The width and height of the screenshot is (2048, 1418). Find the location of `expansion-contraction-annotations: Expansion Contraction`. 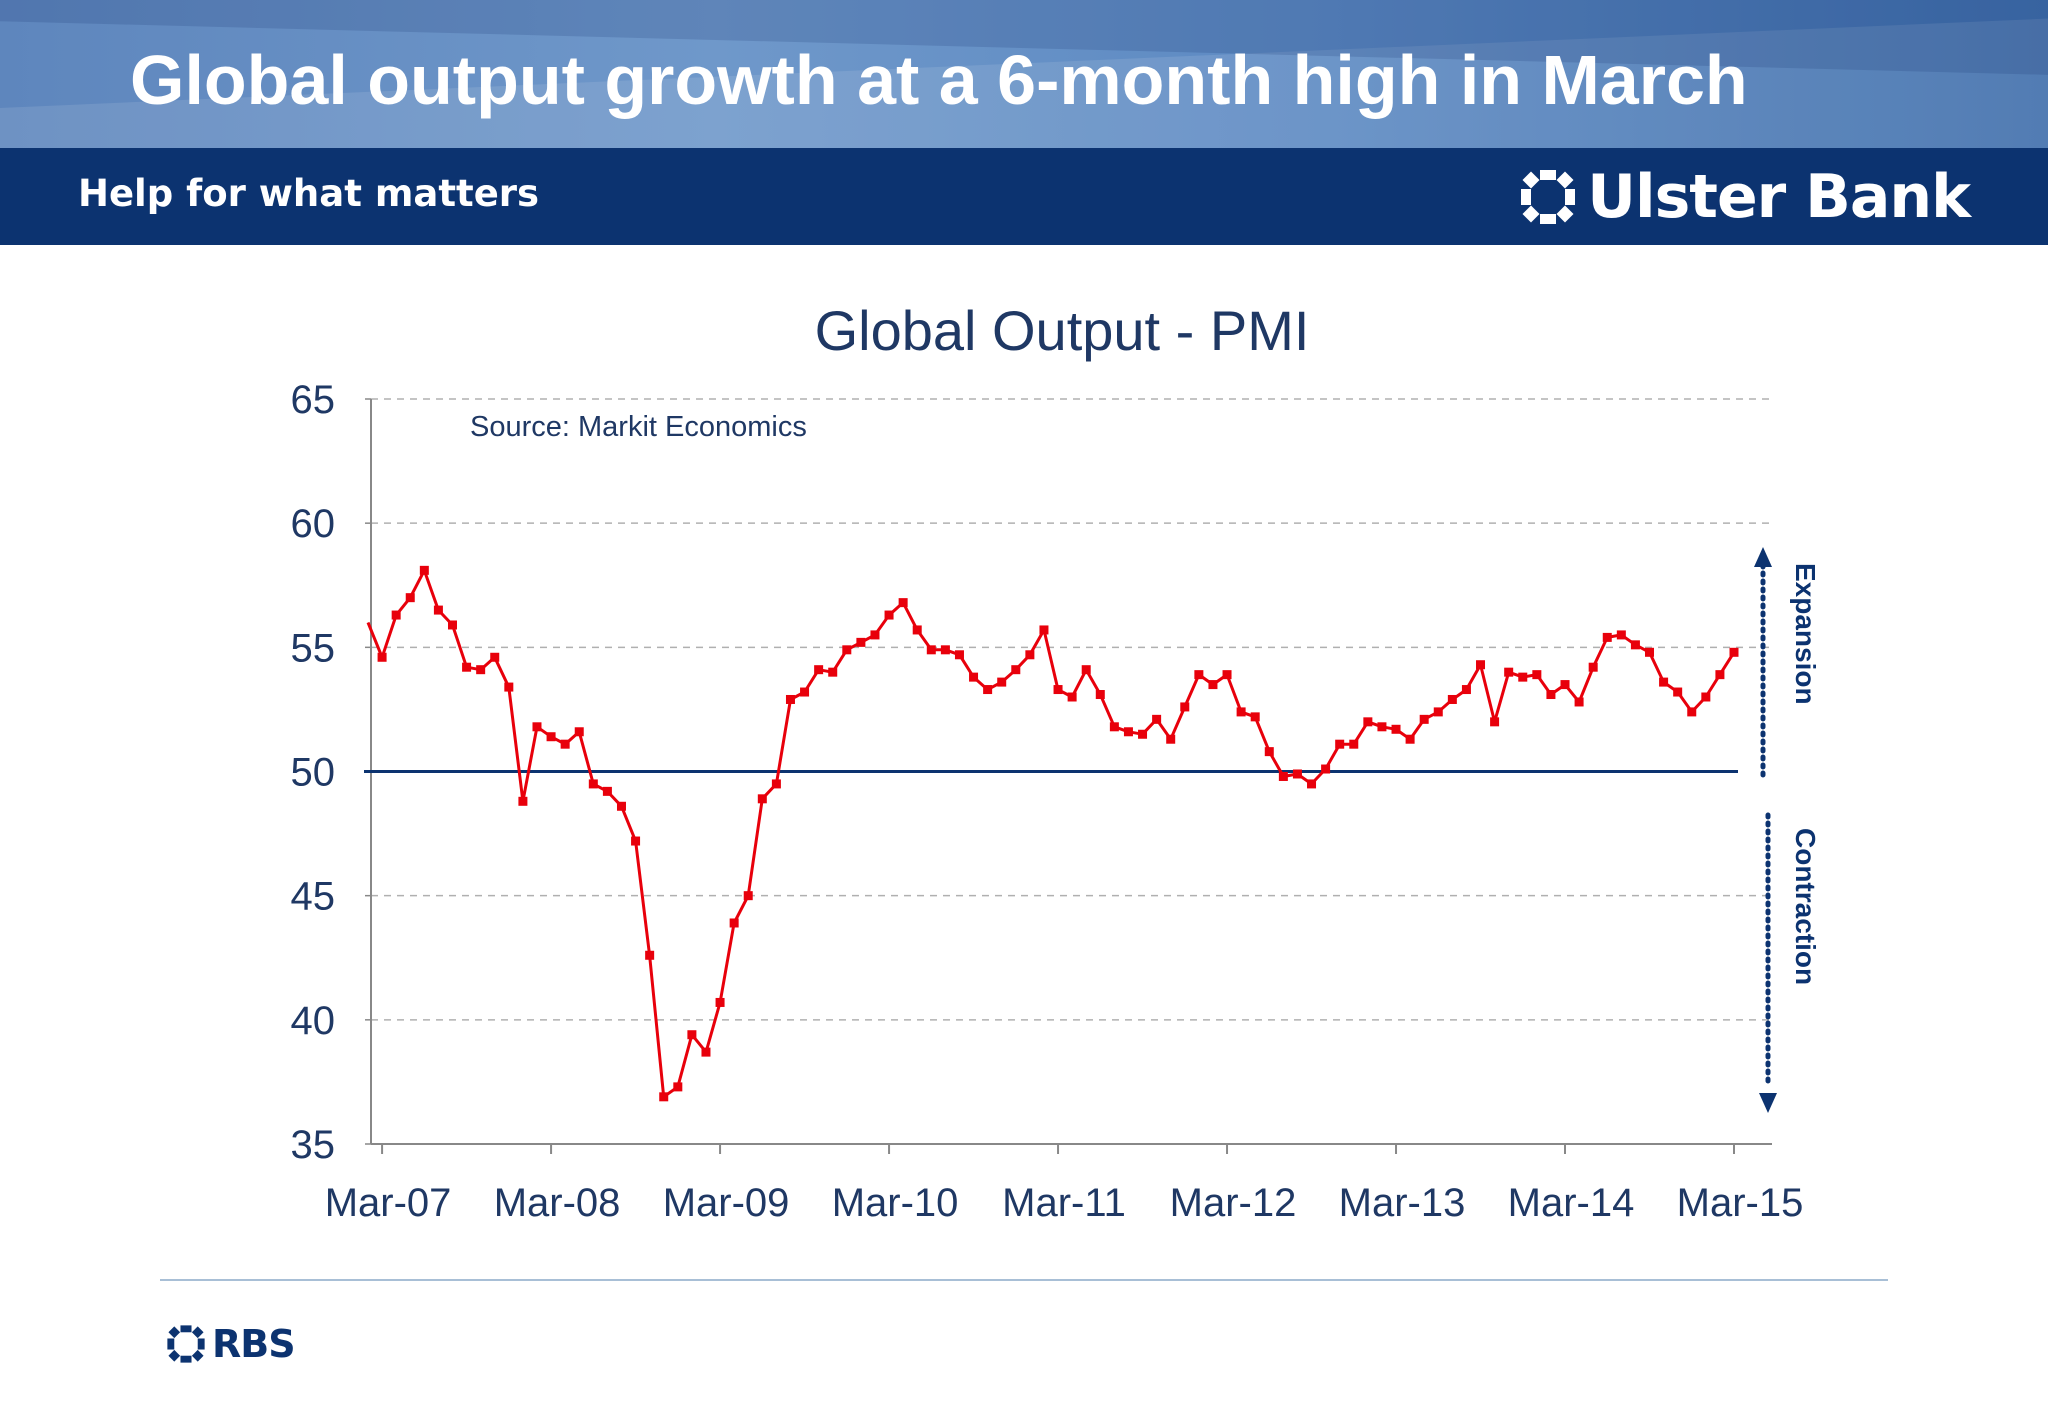

expansion-contraction-annotations: Expansion Contraction is located at coordinates (1787, 830).